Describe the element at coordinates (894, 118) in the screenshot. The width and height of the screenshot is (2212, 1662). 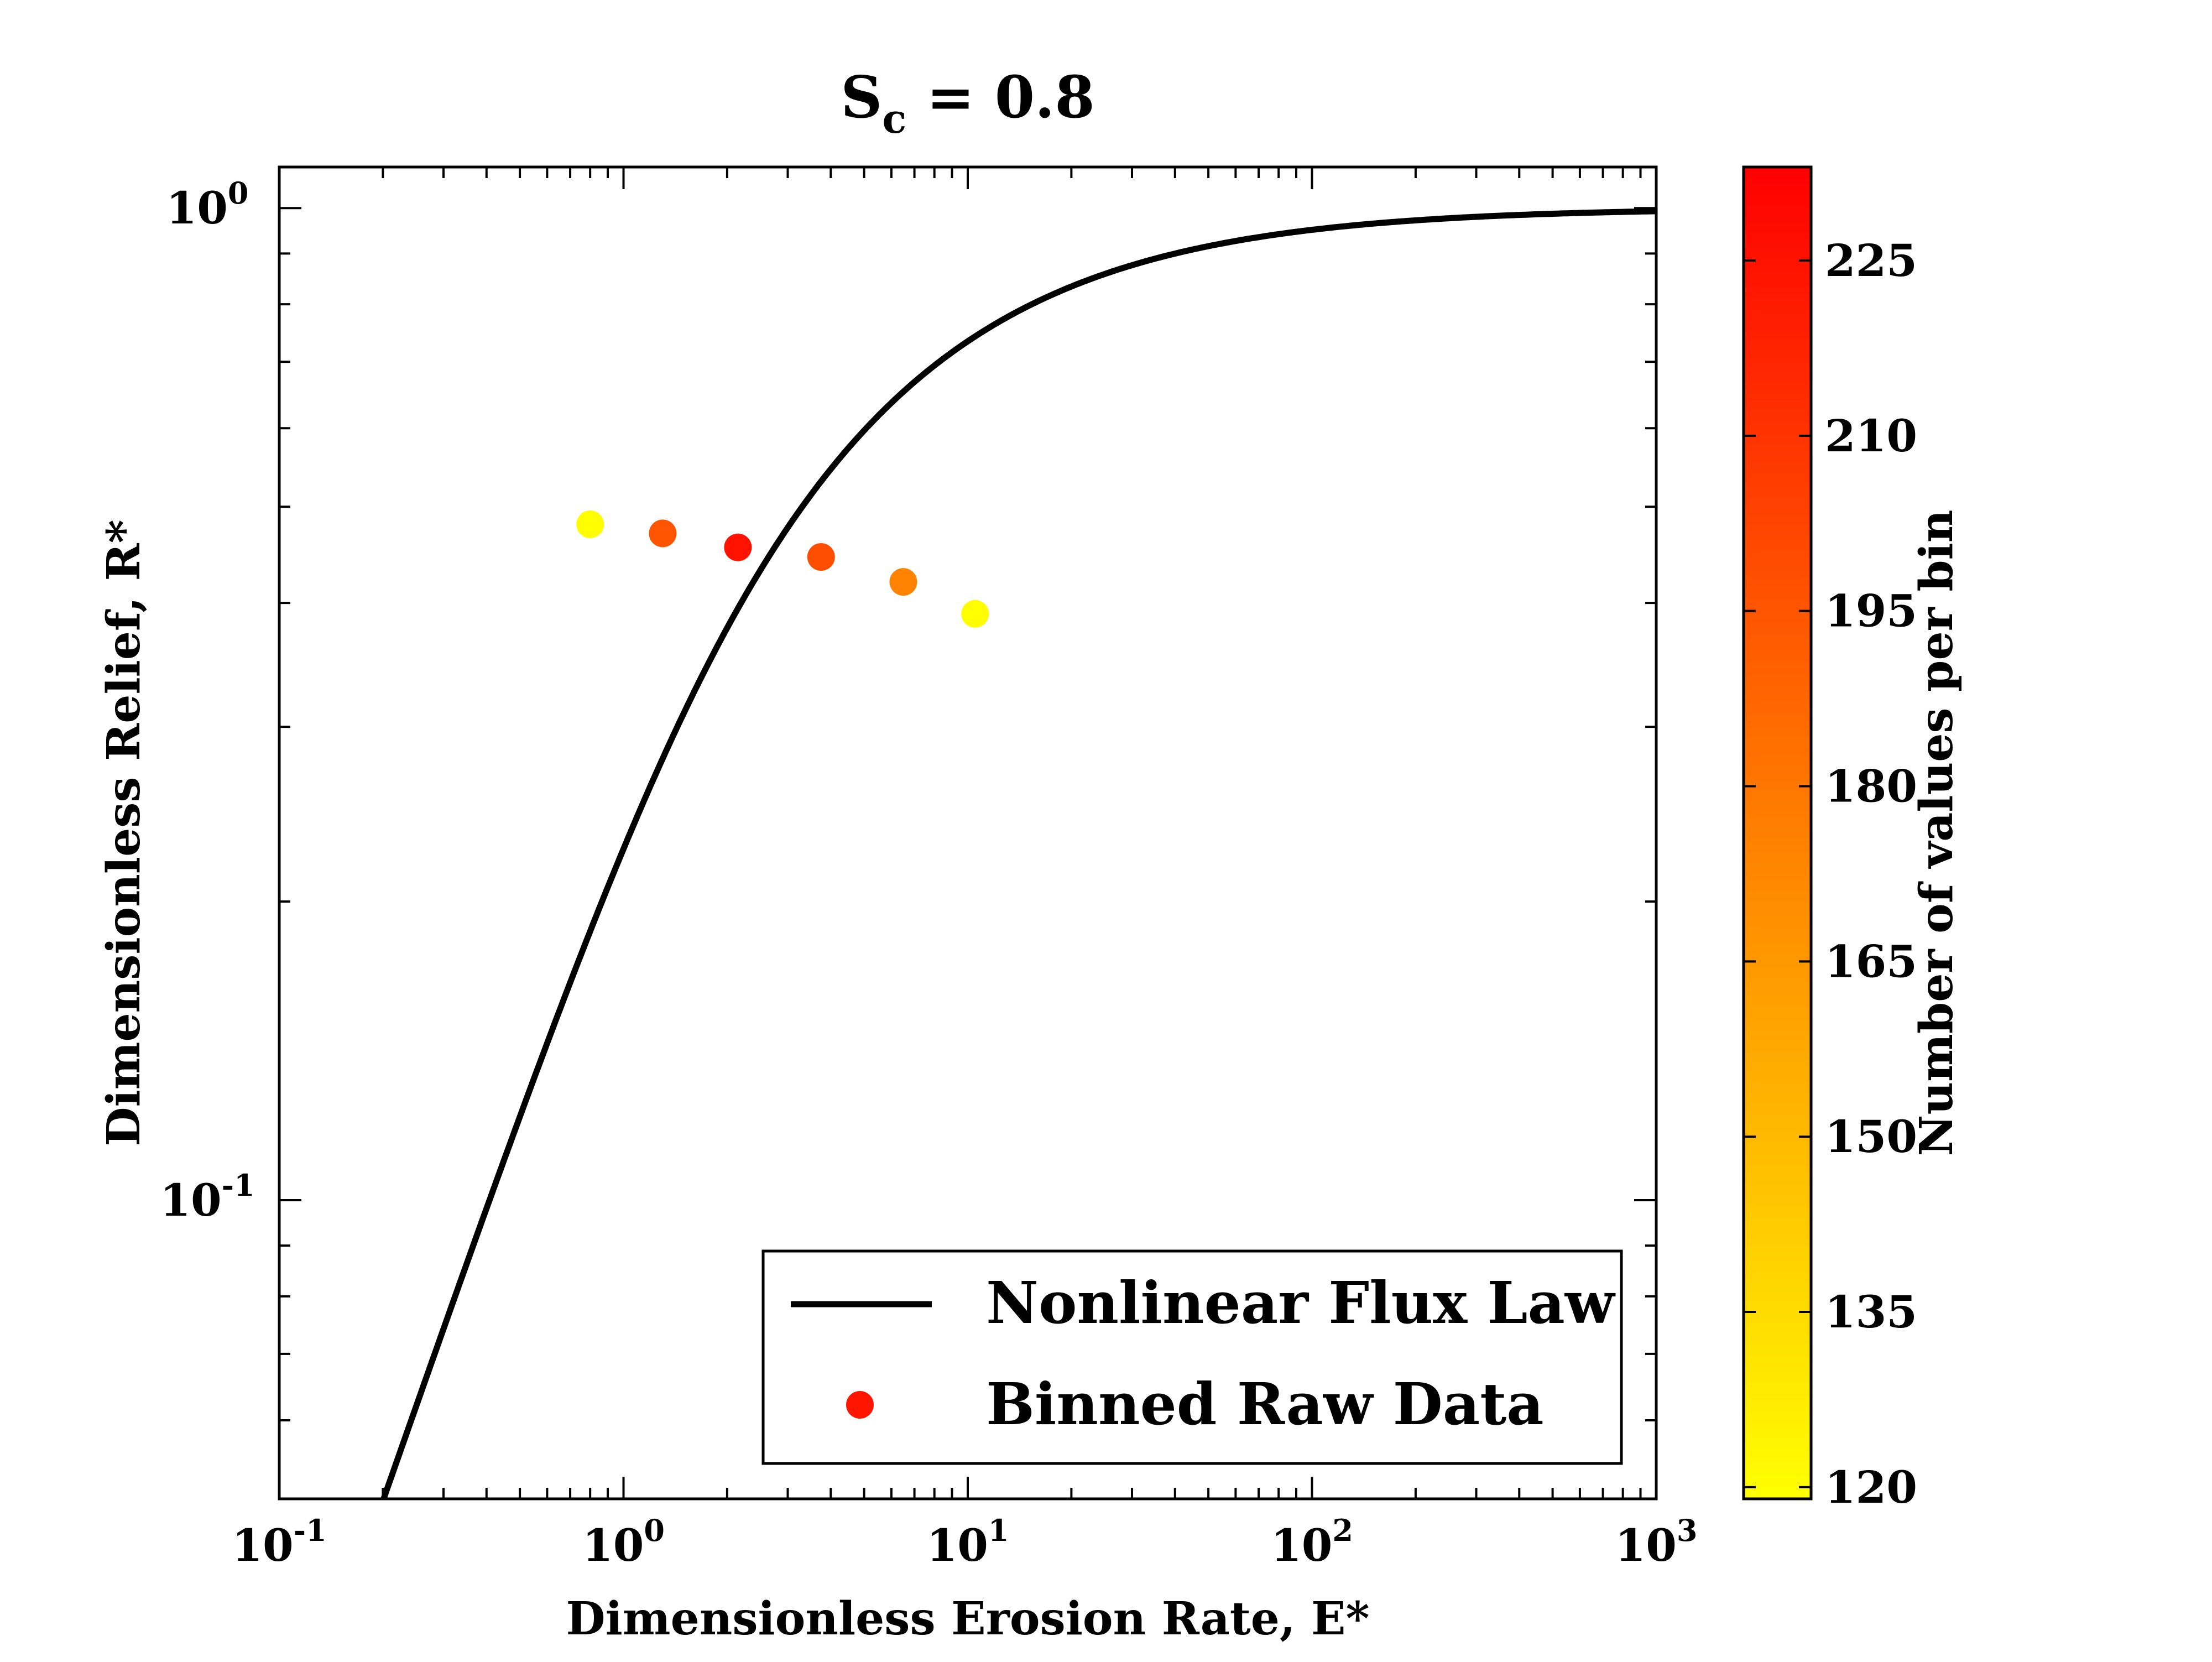
I see `chart-title-subscript: c` at that location.